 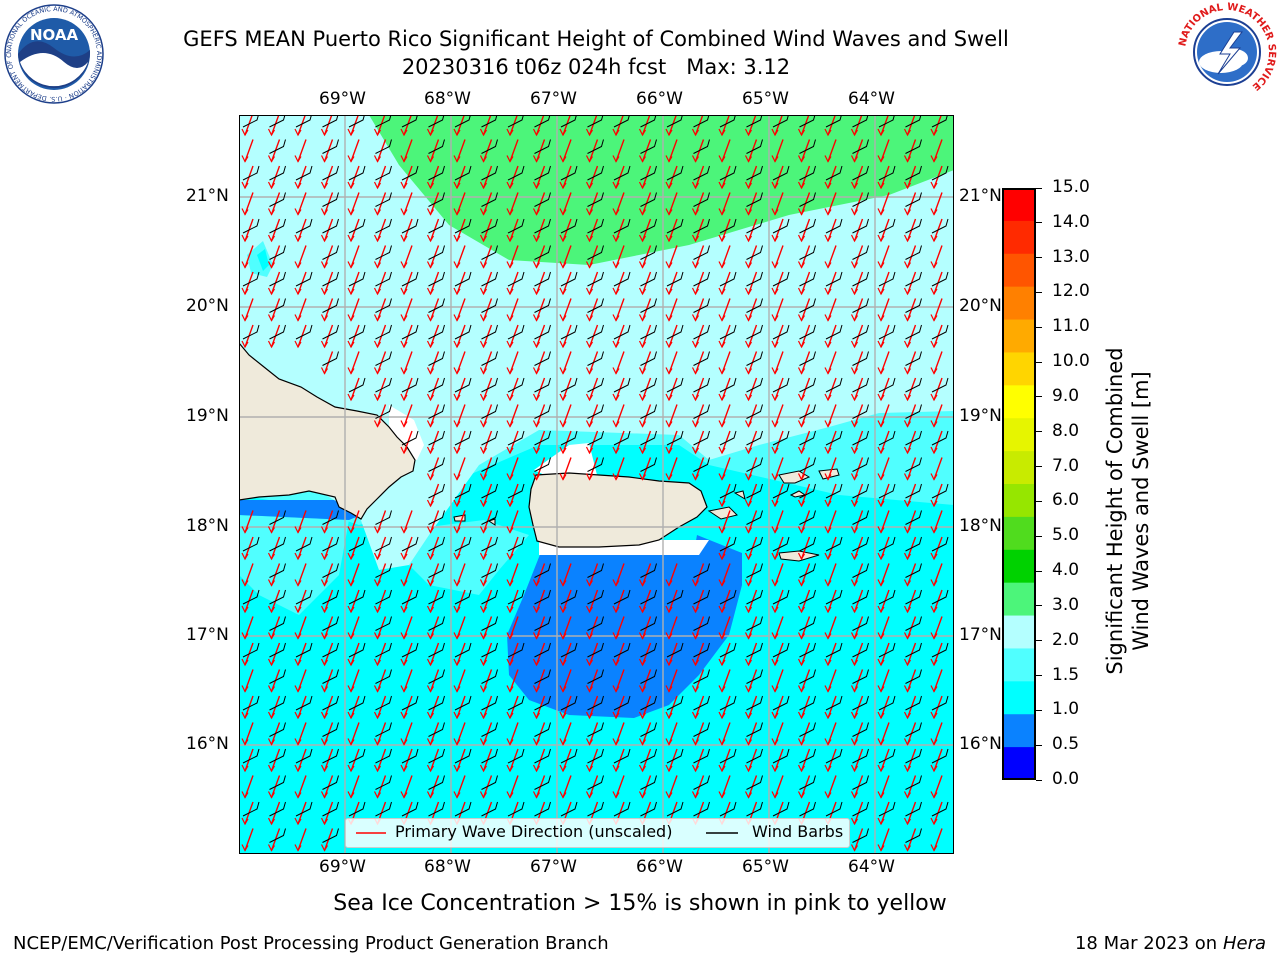 I want to click on colorbar-tick-label: 9.0, so click(x=1066, y=395).